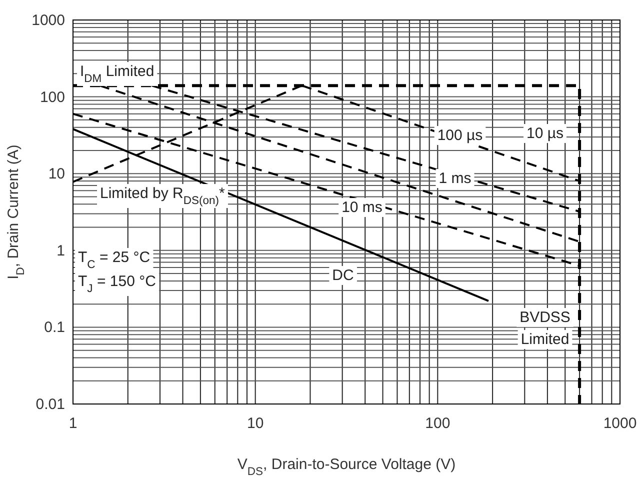 This screenshot has height=483, width=644. Describe the element at coordinates (56, 174) in the screenshot. I see `y-tick-label: 10` at that location.